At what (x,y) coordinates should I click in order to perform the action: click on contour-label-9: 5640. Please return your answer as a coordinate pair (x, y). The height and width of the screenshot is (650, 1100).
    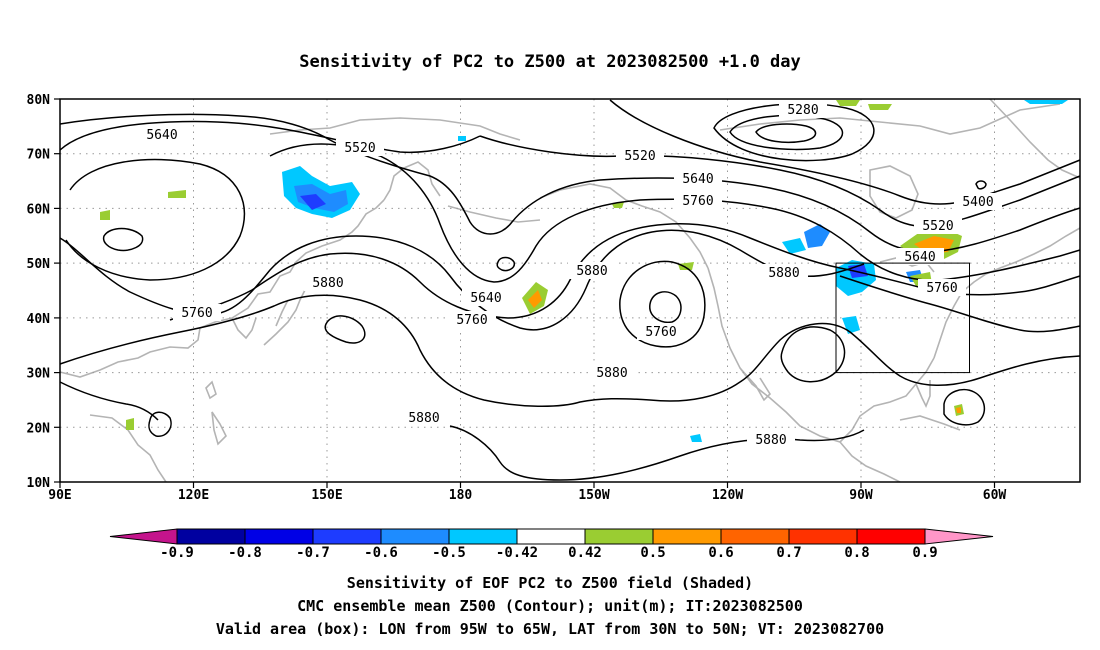
    Looking at the image, I should click on (919, 257).